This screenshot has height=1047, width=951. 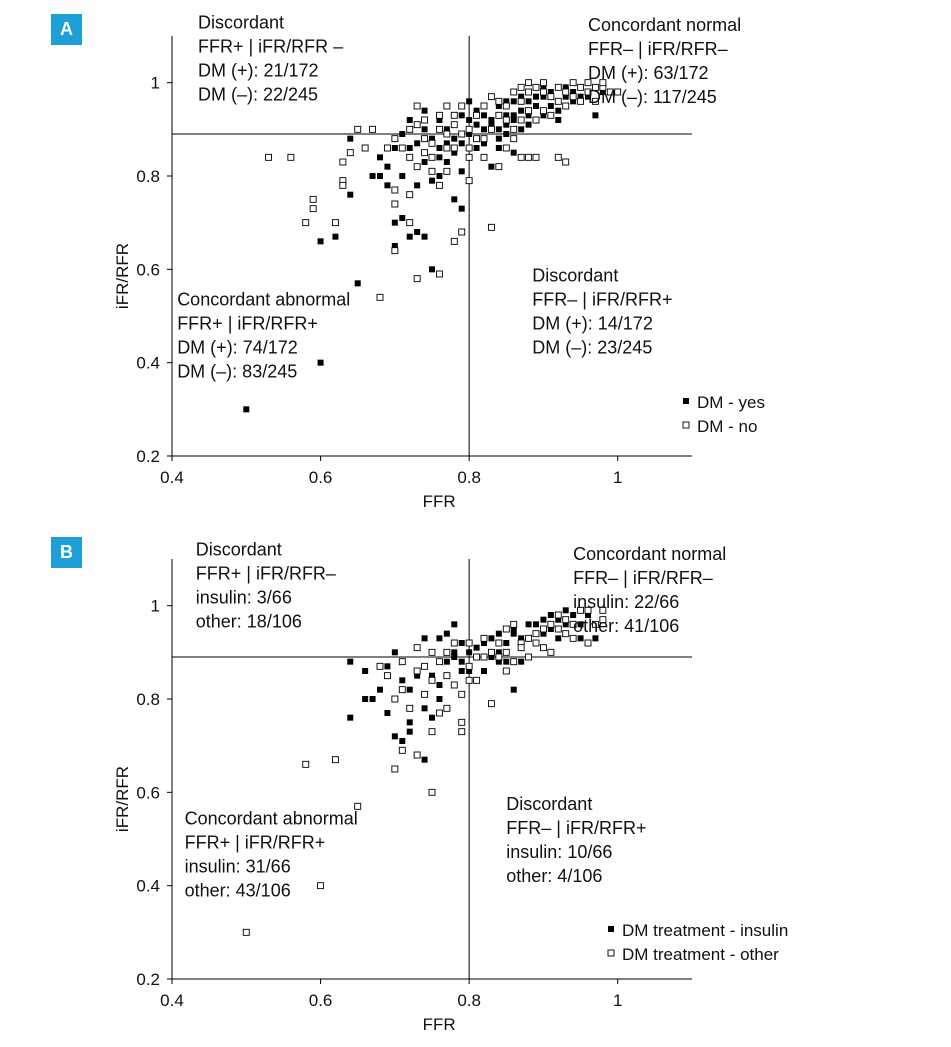 What do you see at coordinates (148, 979) in the screenshot?
I see `y-tick-label: 0.2` at bounding box center [148, 979].